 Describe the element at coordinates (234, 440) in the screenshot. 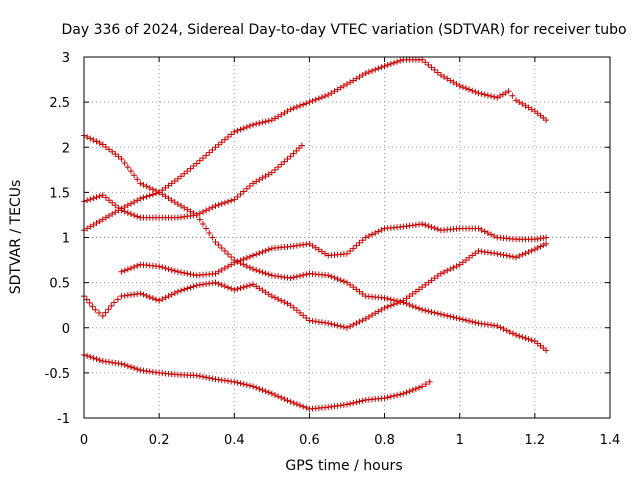

I see `x-tick-label: 0.4` at that location.